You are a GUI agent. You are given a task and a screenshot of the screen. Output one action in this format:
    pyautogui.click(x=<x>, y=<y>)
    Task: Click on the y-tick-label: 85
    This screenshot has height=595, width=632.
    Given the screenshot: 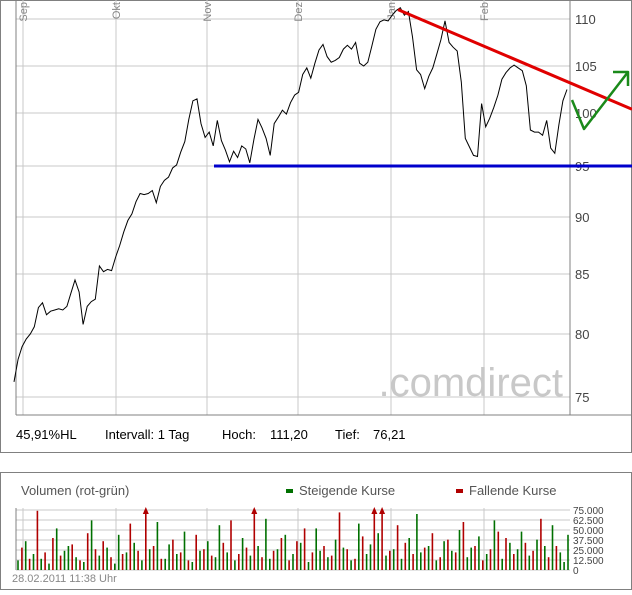 What is the action you would take?
    pyautogui.click(x=582, y=274)
    